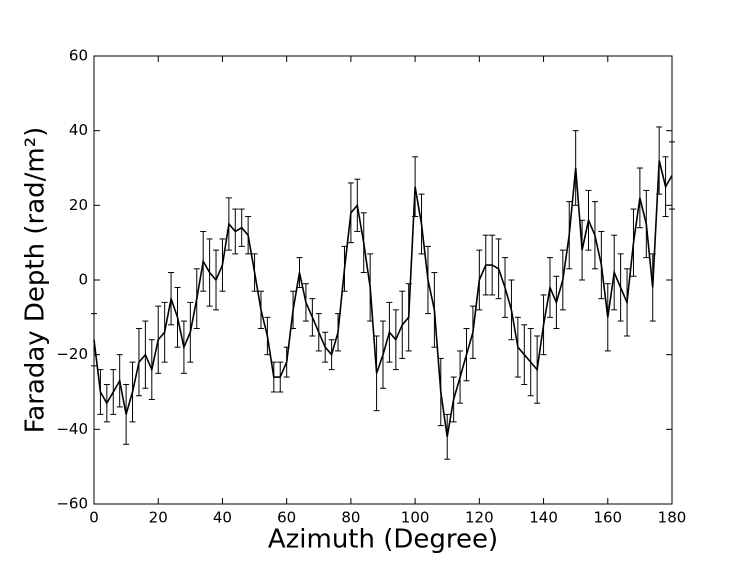 The width and height of the screenshot is (747, 561). What do you see at coordinates (543, 518) in the screenshot?
I see `x-tick-label: 140` at bounding box center [543, 518].